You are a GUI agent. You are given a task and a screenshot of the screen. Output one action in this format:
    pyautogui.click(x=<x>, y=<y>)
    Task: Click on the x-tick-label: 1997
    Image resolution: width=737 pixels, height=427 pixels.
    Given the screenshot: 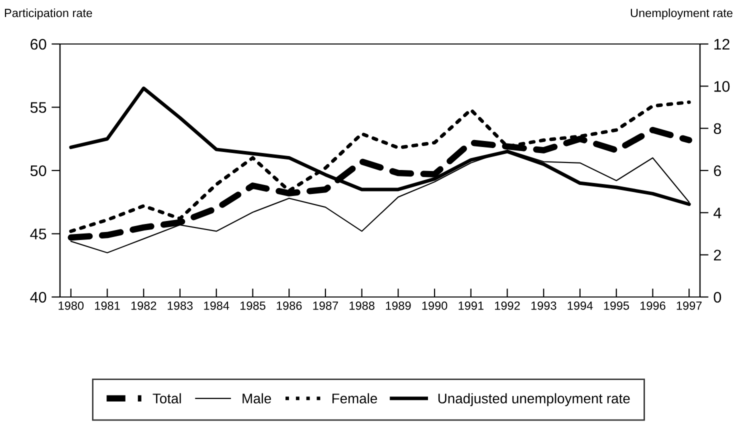 What is the action you would take?
    pyautogui.click(x=689, y=305)
    